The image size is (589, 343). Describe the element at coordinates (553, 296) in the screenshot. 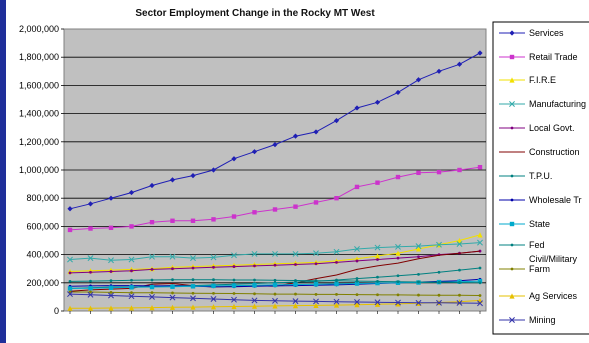

I see `legend-label-ag-services: Ag Services` at that location.